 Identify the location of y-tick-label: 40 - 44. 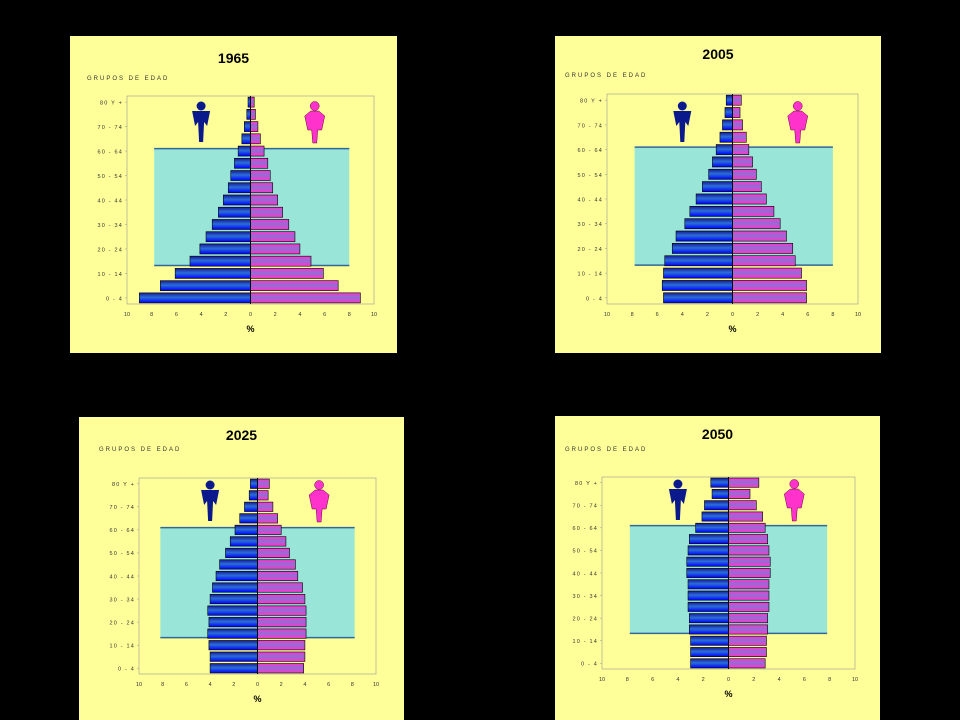
(110, 201).